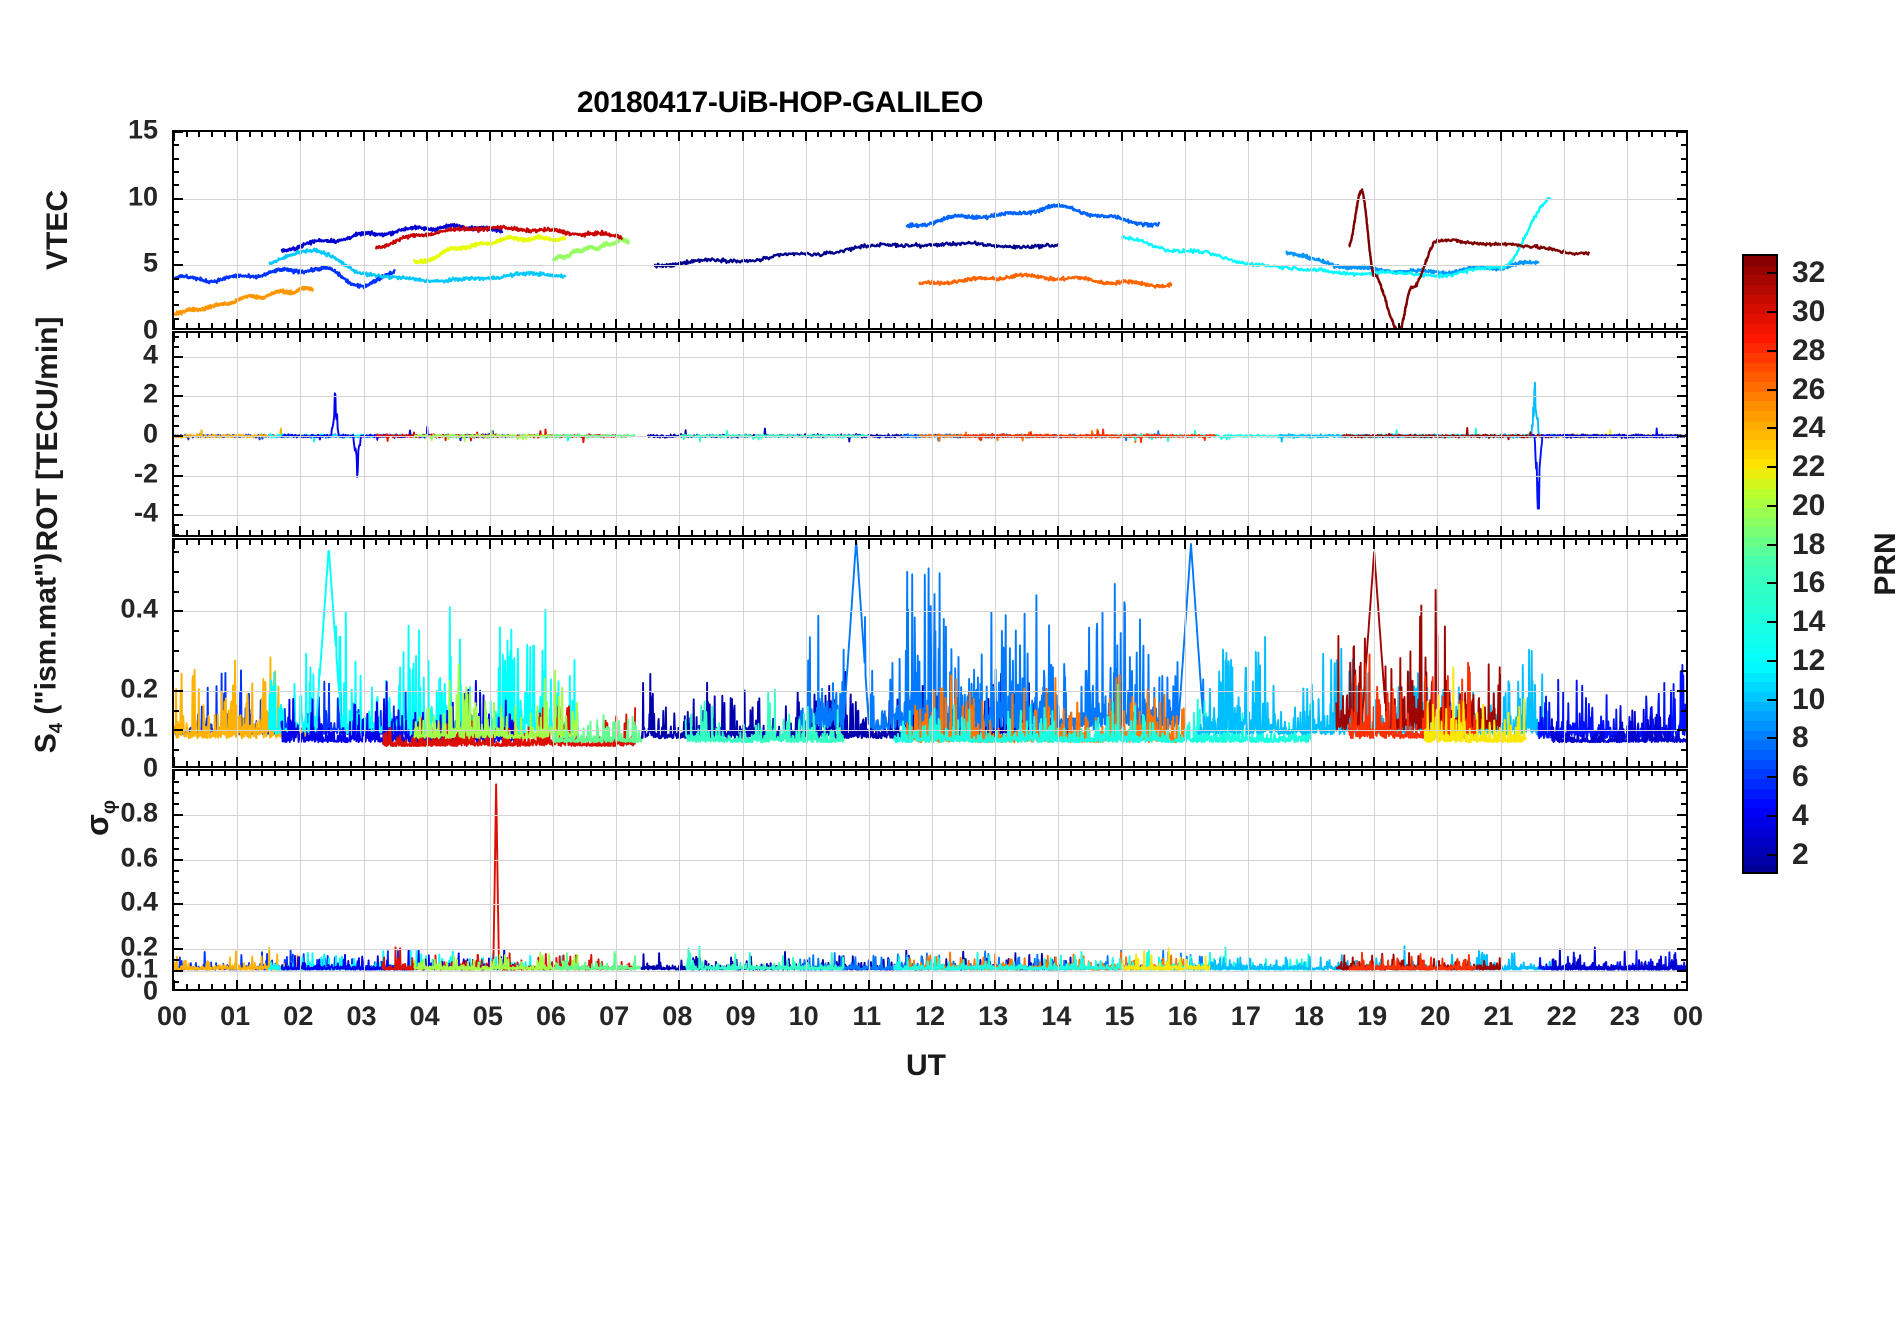 The height and width of the screenshot is (1330, 1902). What do you see at coordinates (930, 644) in the screenshot?
I see `s4-series` at bounding box center [930, 644].